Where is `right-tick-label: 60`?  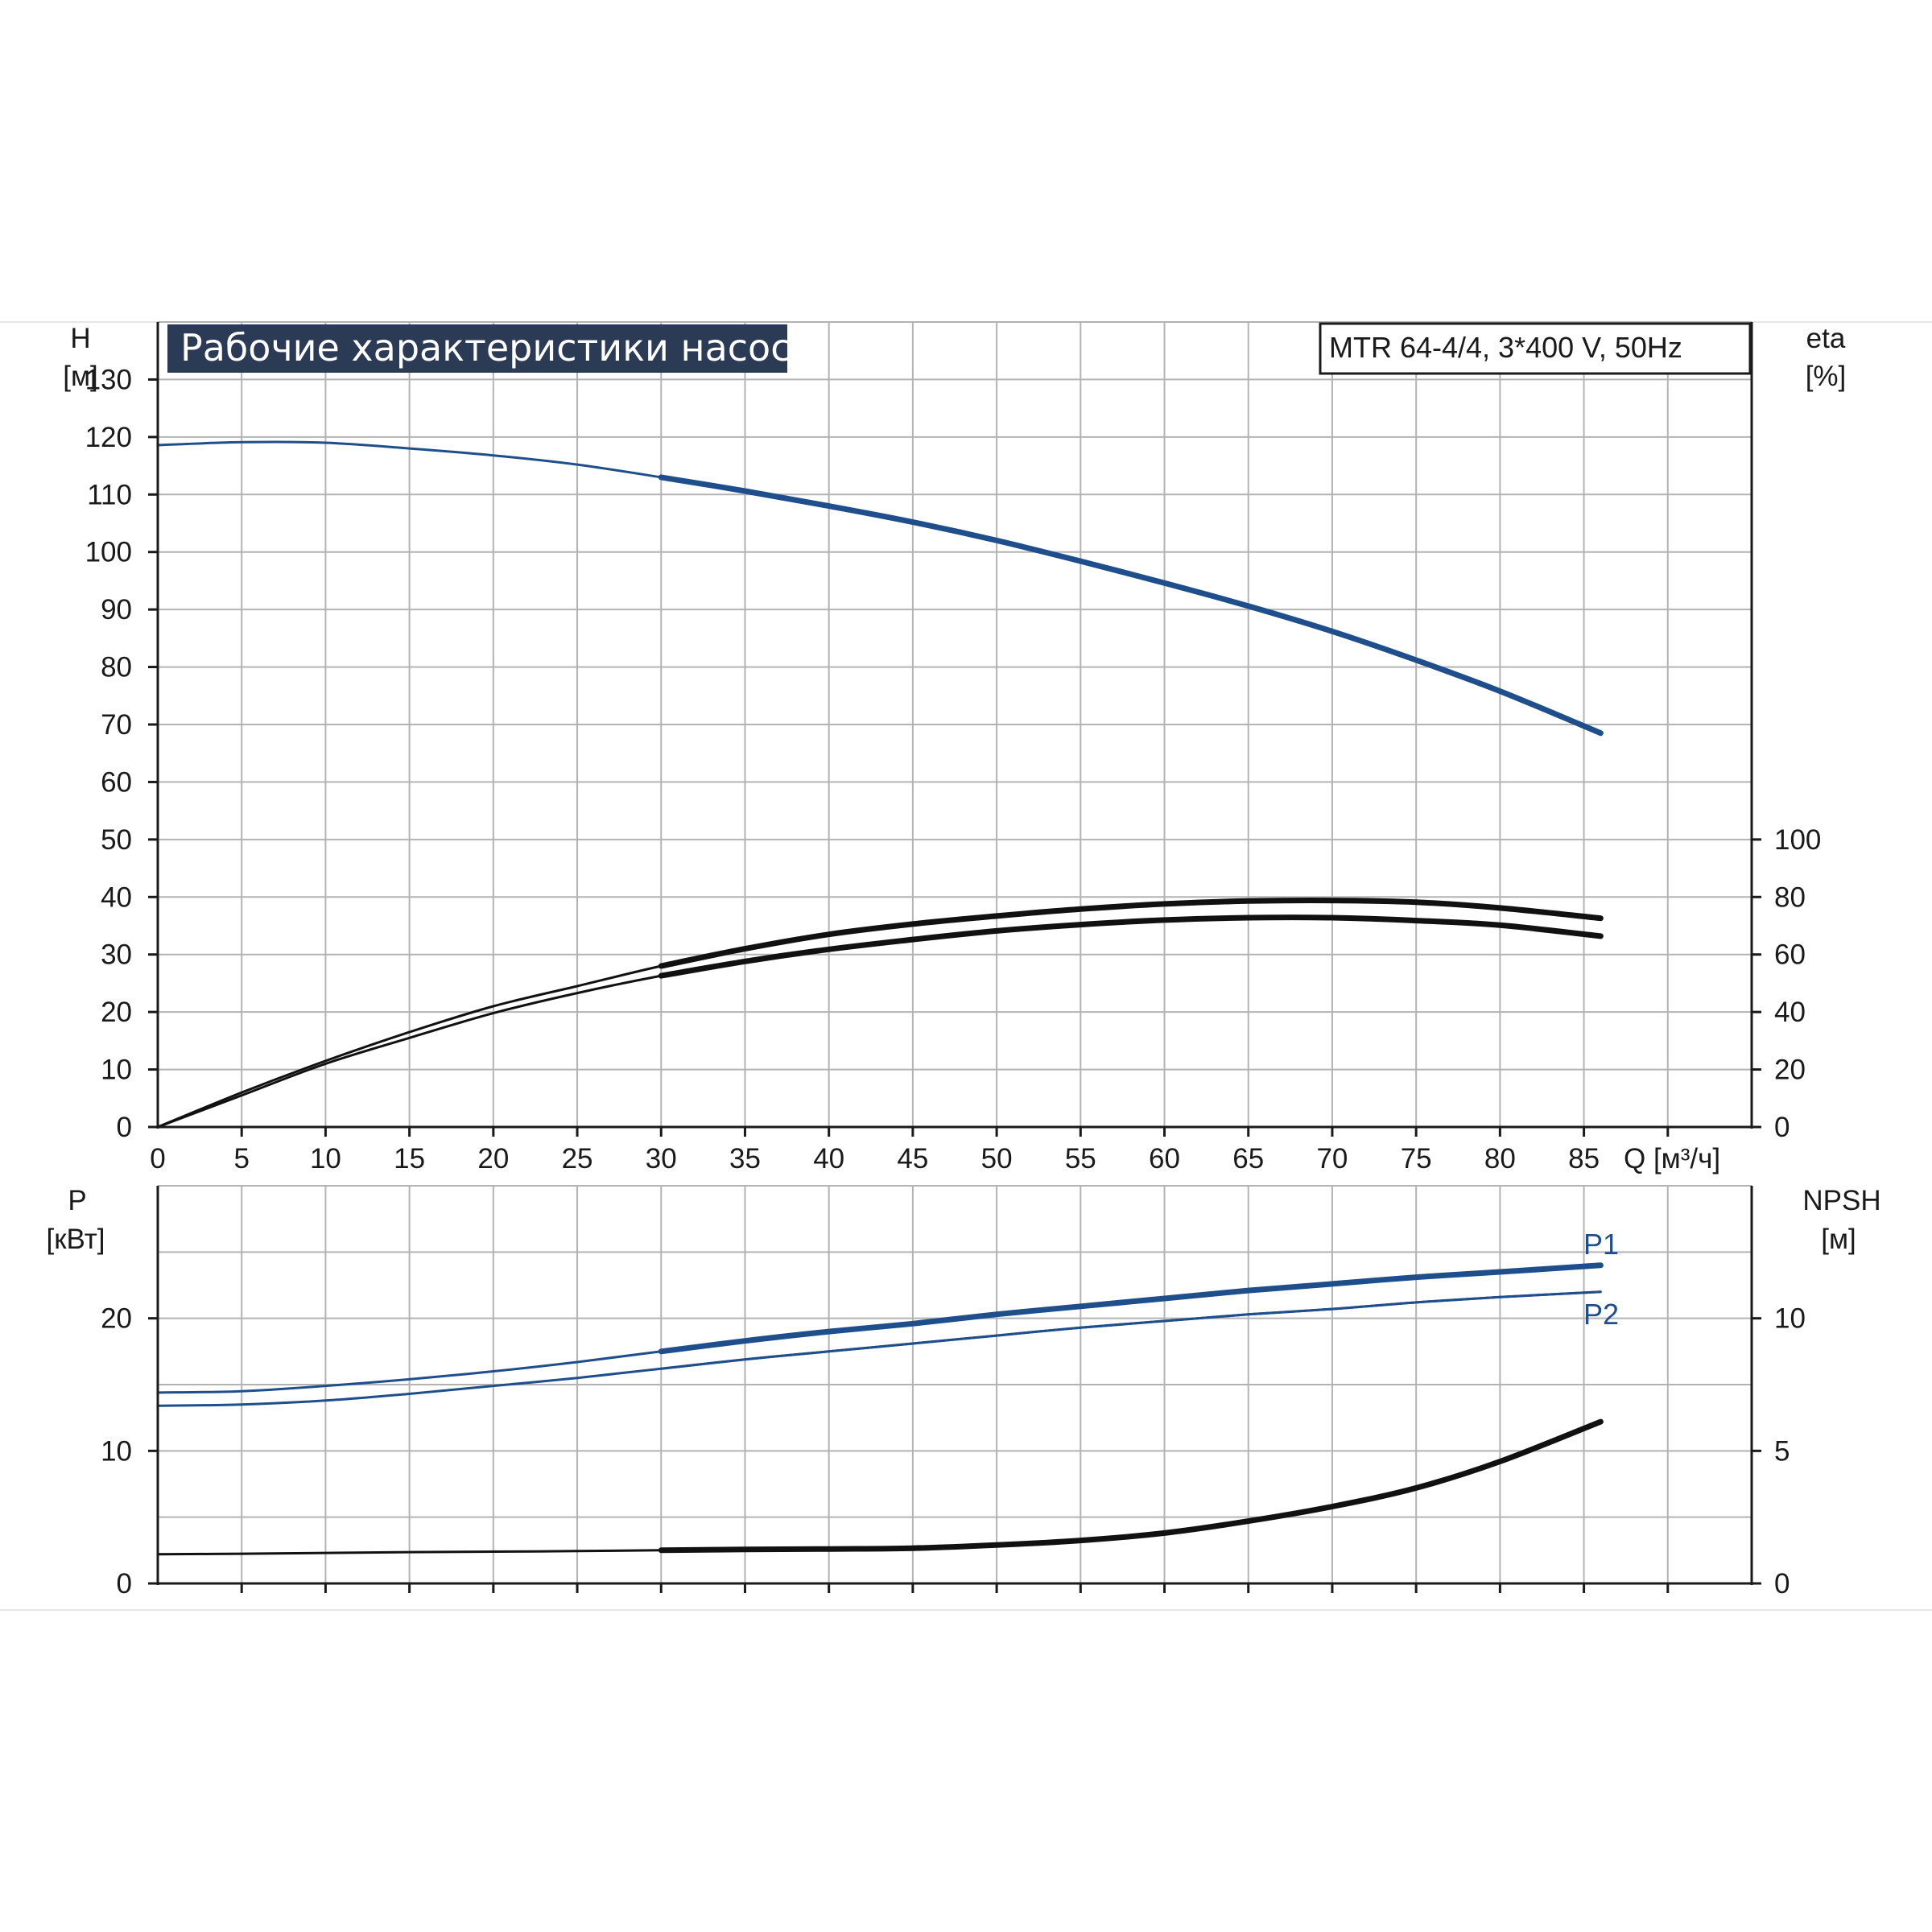 right-tick-label: 60 is located at coordinates (1790, 955).